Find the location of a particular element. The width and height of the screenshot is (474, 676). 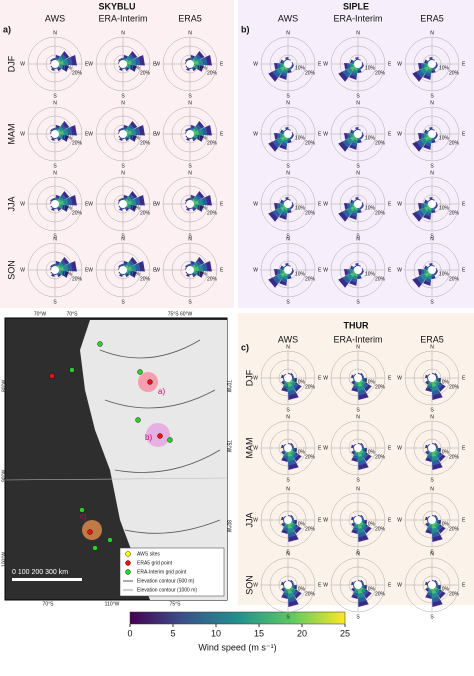

map-legend-text: ERA5 grid point is located at coordinates (155, 563).